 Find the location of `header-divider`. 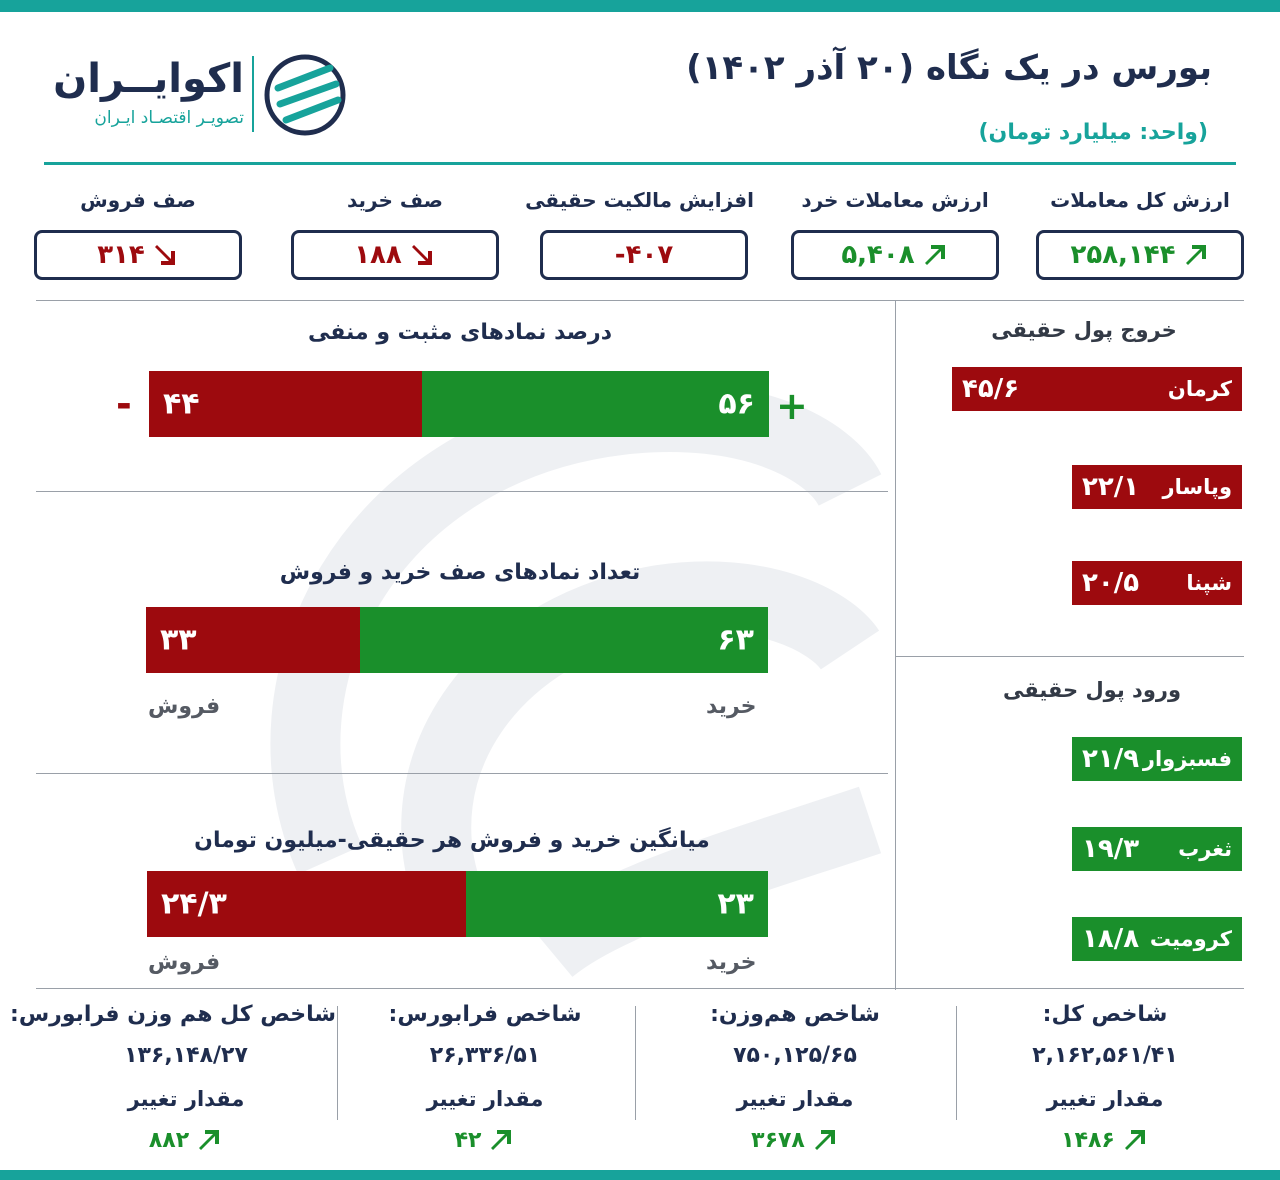

header-divider is located at coordinates (640, 163).